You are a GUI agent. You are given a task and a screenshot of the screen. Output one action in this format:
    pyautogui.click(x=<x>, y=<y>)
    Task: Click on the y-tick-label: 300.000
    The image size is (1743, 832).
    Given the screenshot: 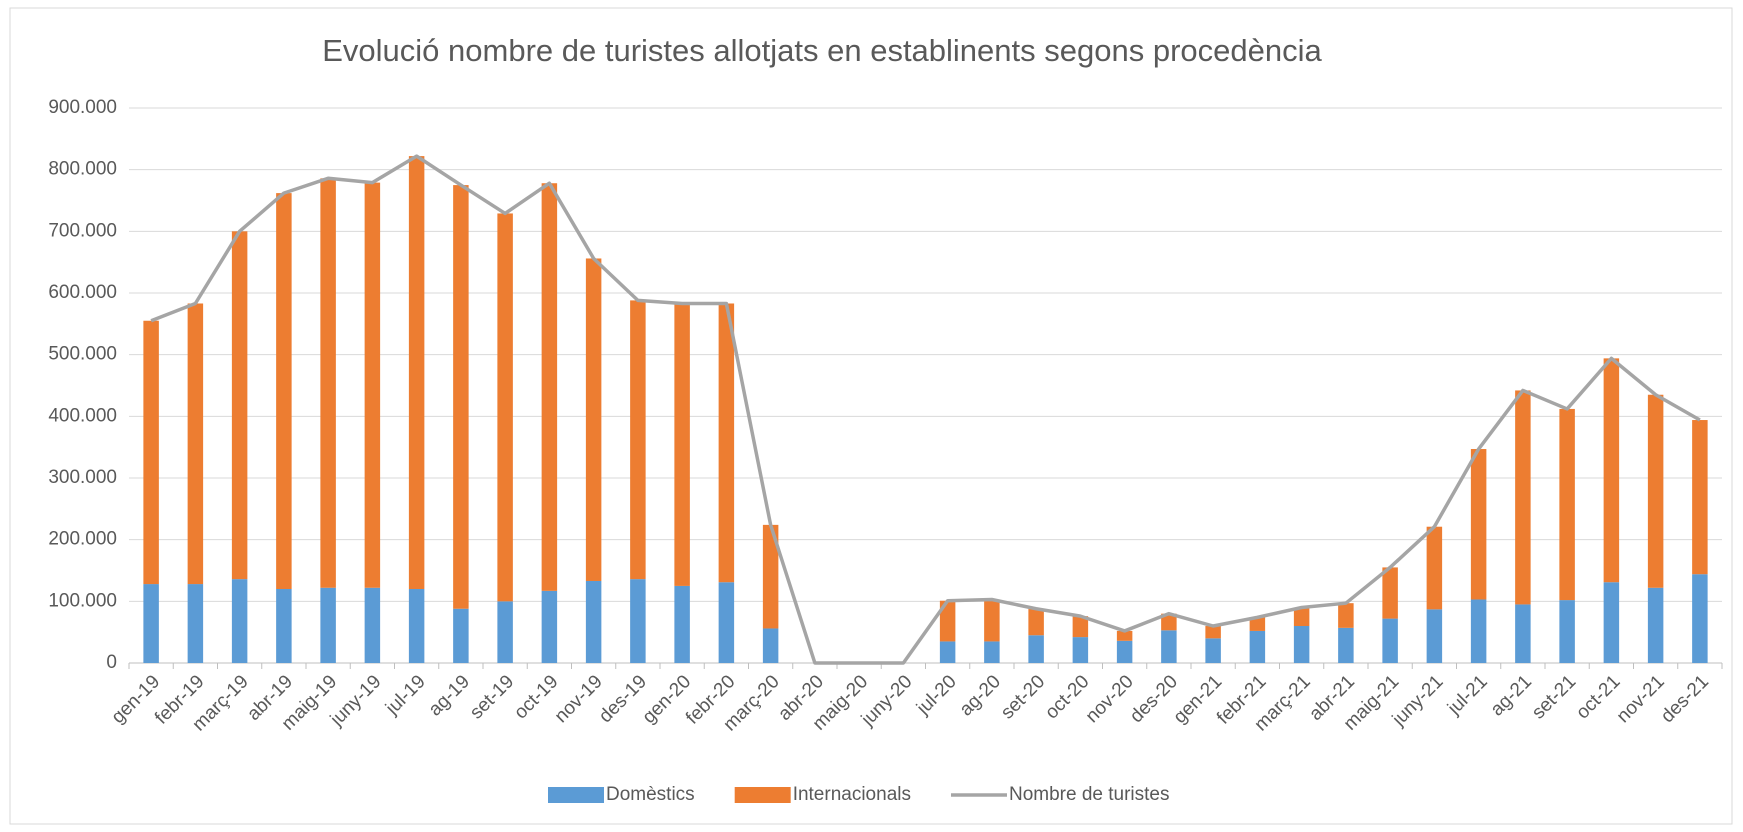 What is the action you would take?
    pyautogui.click(x=82, y=477)
    